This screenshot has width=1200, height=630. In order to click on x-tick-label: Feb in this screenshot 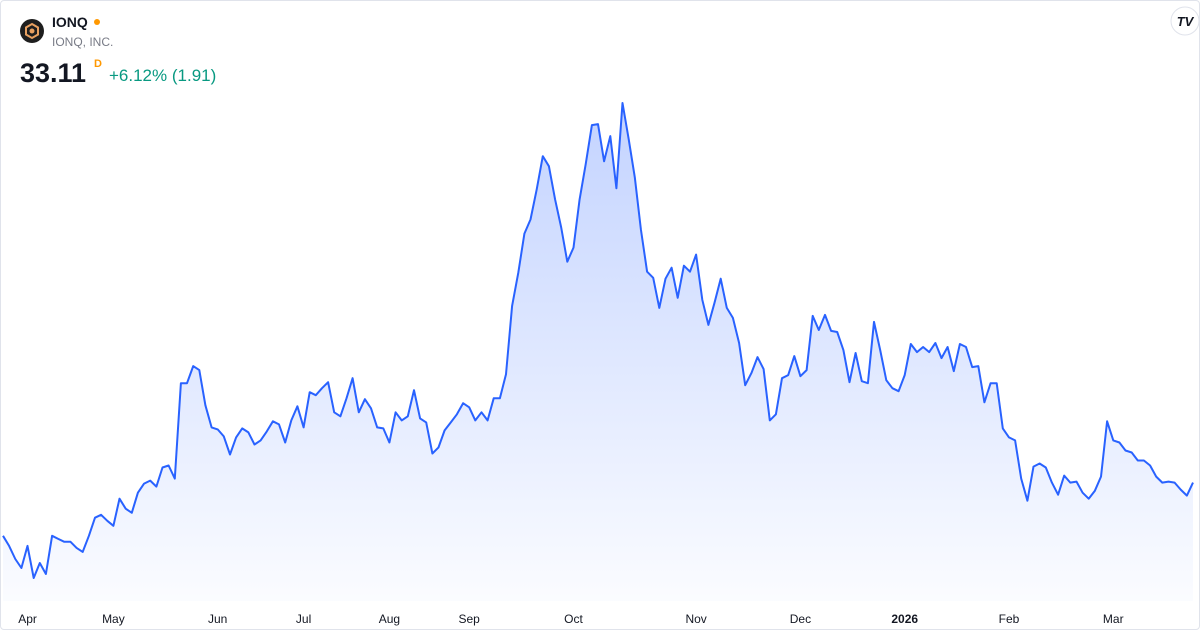, I will do `click(1009, 619)`.